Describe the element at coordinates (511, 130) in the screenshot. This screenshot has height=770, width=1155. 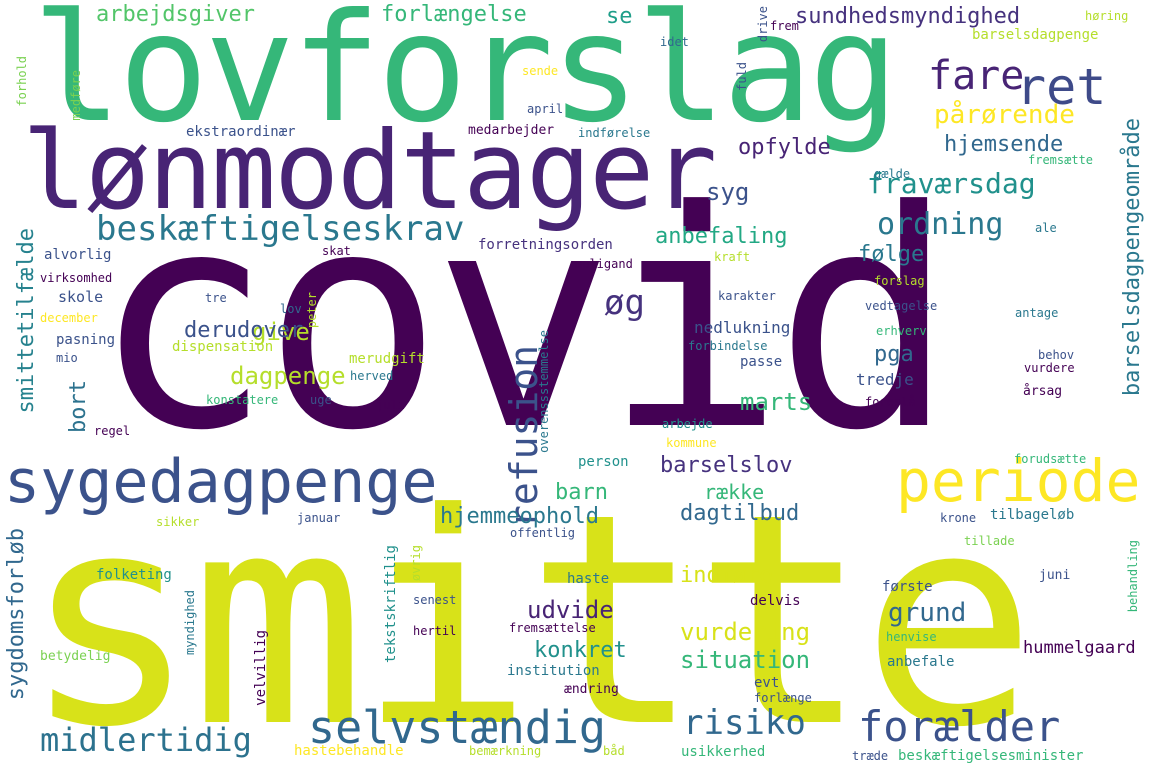
I see `word-medarbejder: medarbejder` at that location.